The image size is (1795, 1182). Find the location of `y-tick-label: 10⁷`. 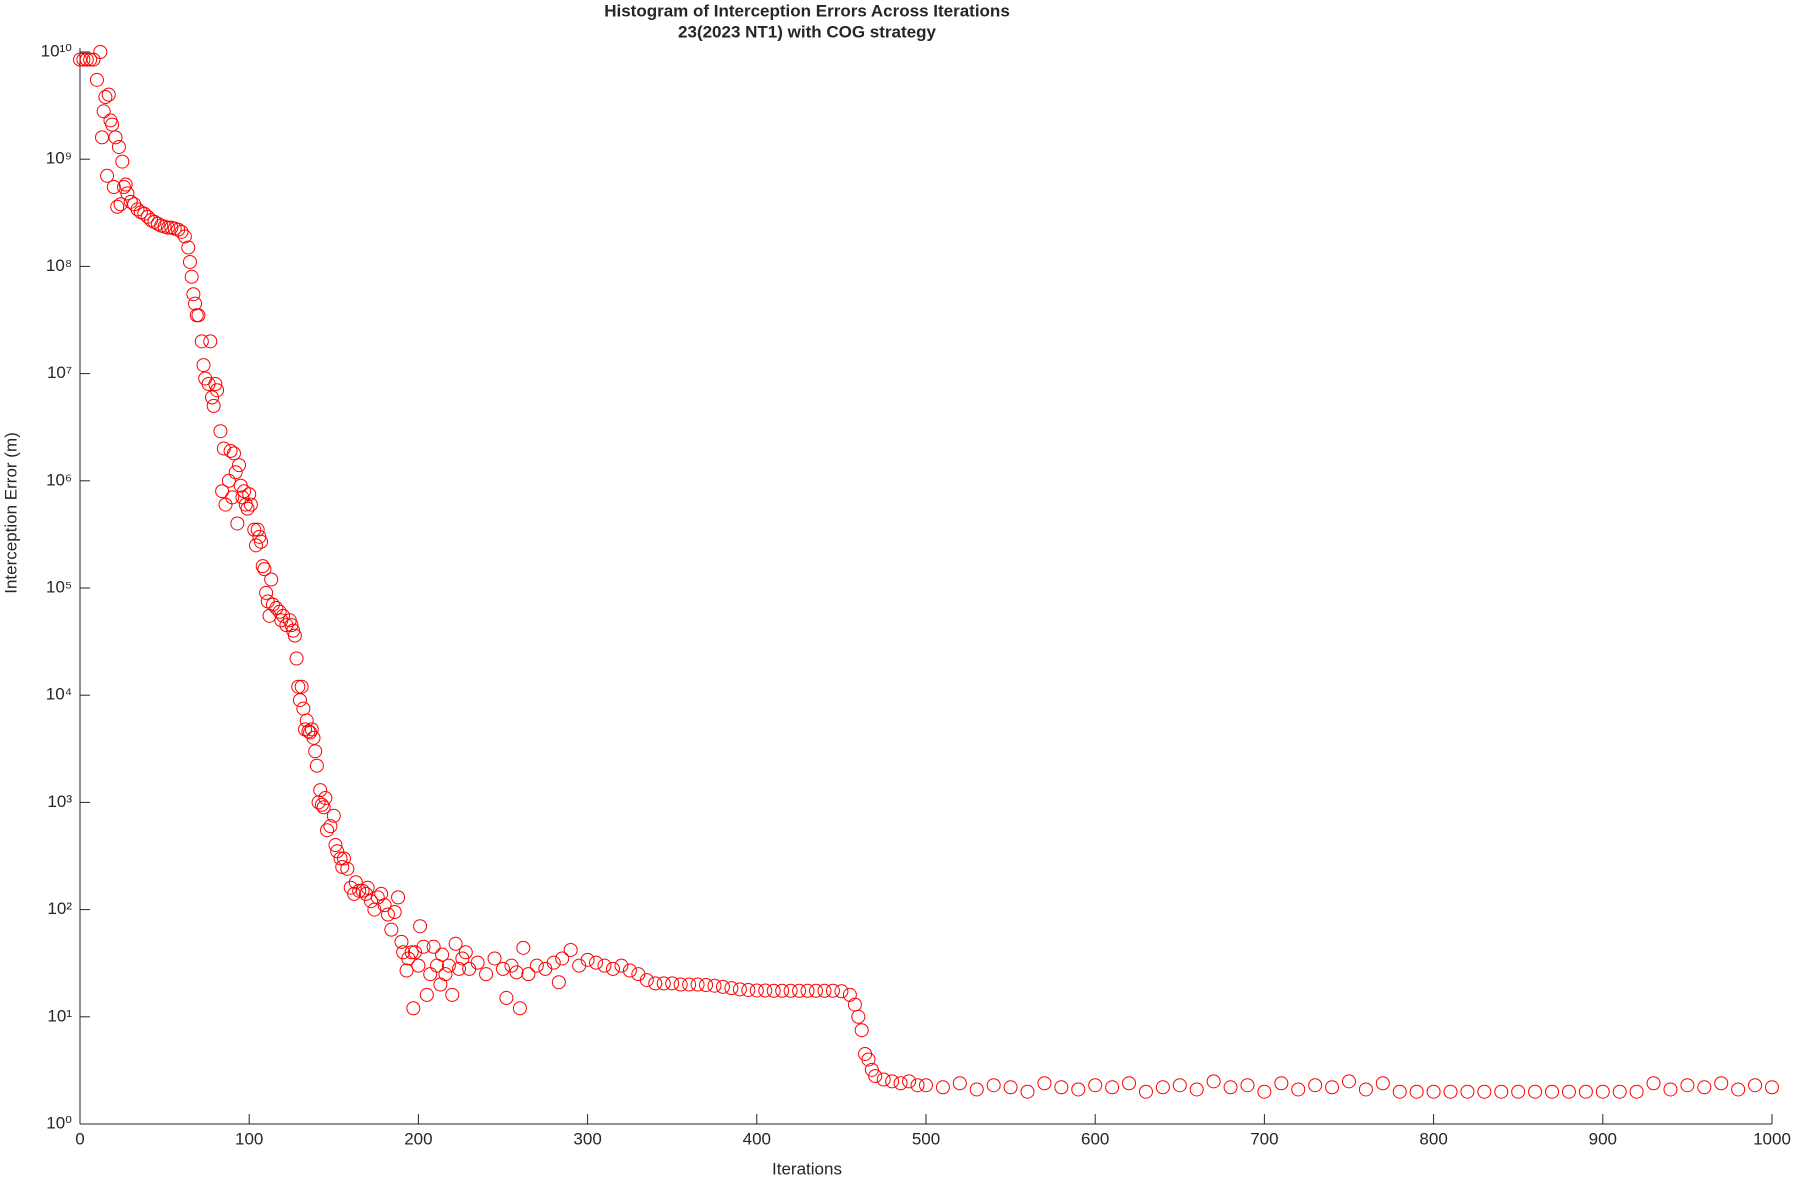

y-tick-label: 10⁷ is located at coordinates (59, 372).